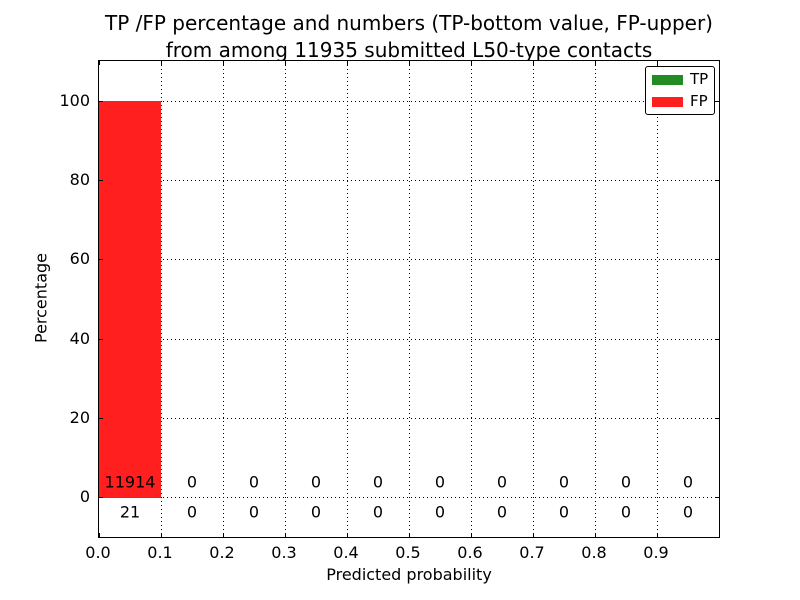  I want to click on legend-swatch-fp, so click(667, 101).